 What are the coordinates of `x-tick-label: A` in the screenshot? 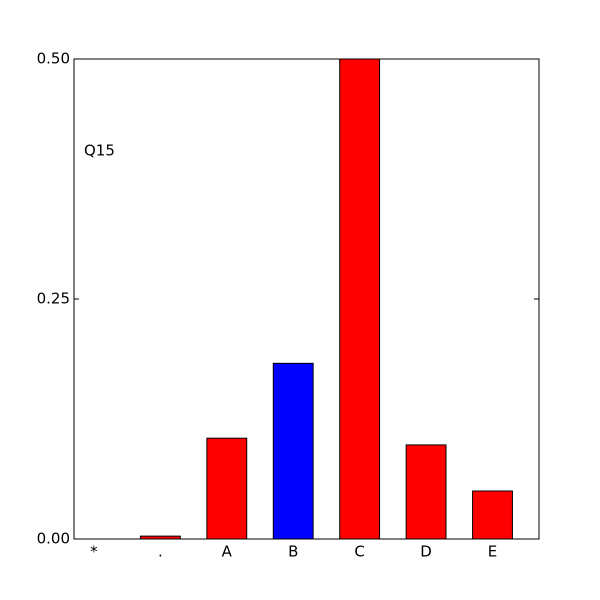 It's located at (227, 552).